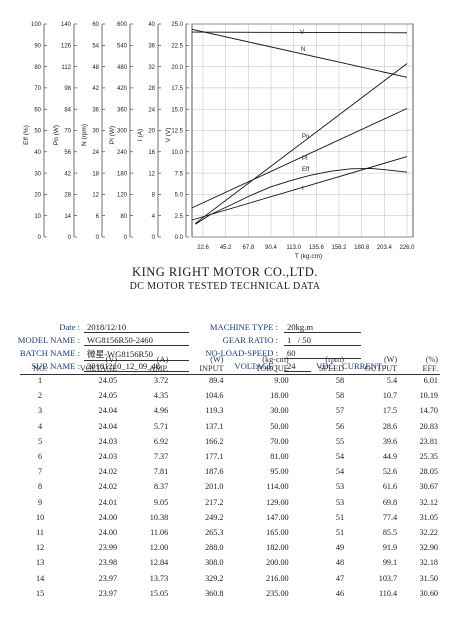 The image size is (450, 637). Describe the element at coordinates (390, 457) in the screenshot. I see `table-cell: 44.9` at that location.